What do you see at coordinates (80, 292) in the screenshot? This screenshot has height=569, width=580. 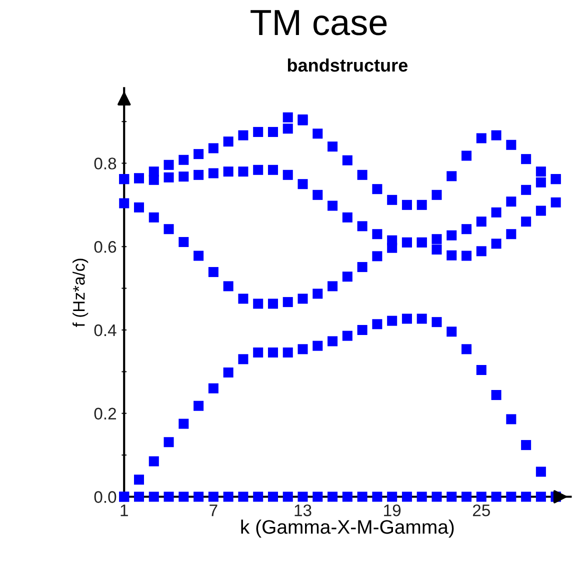 I see `y-axis-title: f (Hz*a/c)` at bounding box center [80, 292].